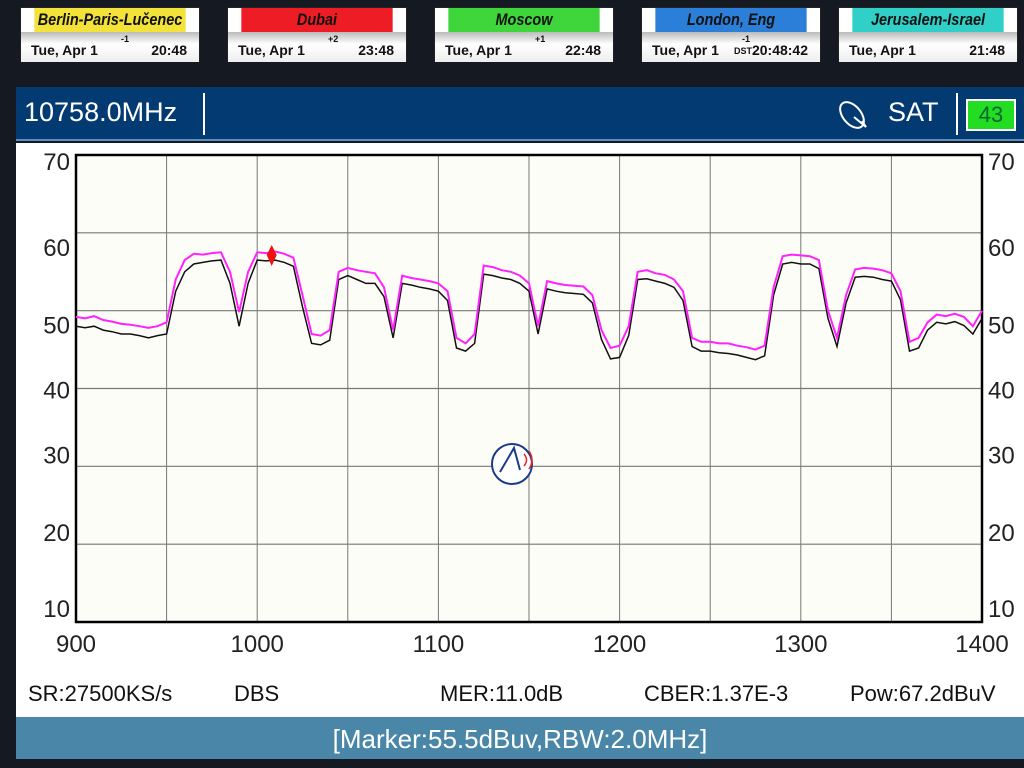 Image resolution: width=1024 pixels, height=768 pixels. What do you see at coordinates (502, 693) in the screenshot?
I see `mer: MER:11.0dB` at bounding box center [502, 693].